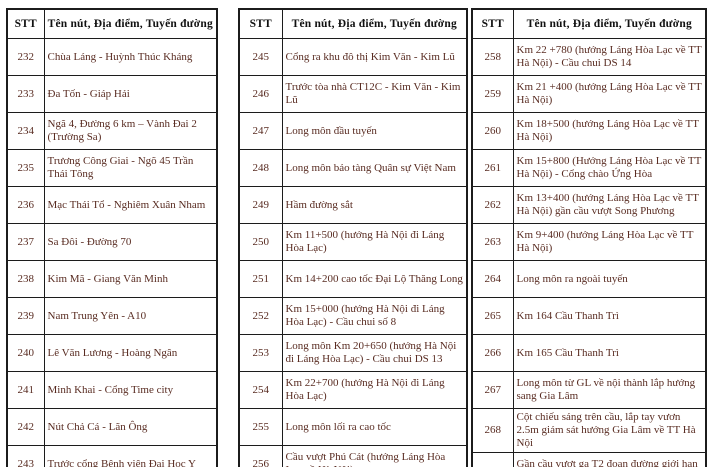 This screenshot has height=467, width=720. Describe the element at coordinates (374, 131) in the screenshot. I see `row-description-cell: Long môn đầu tuyến` at that location.